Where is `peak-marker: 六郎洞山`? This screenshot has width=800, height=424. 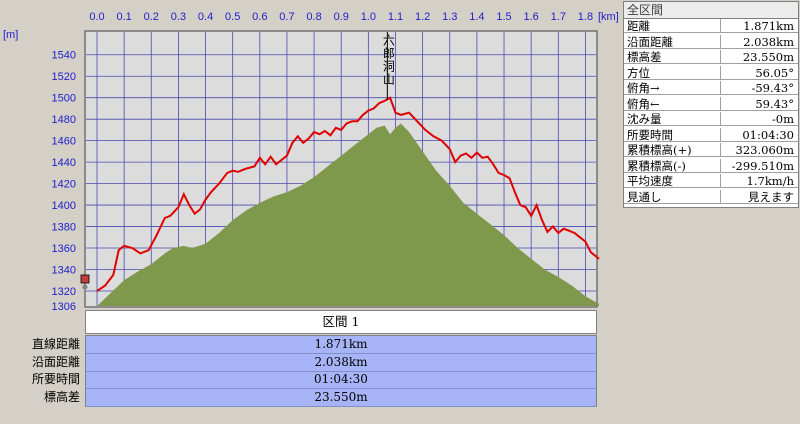 peak-marker: 六郎洞山 is located at coordinates (388, 66).